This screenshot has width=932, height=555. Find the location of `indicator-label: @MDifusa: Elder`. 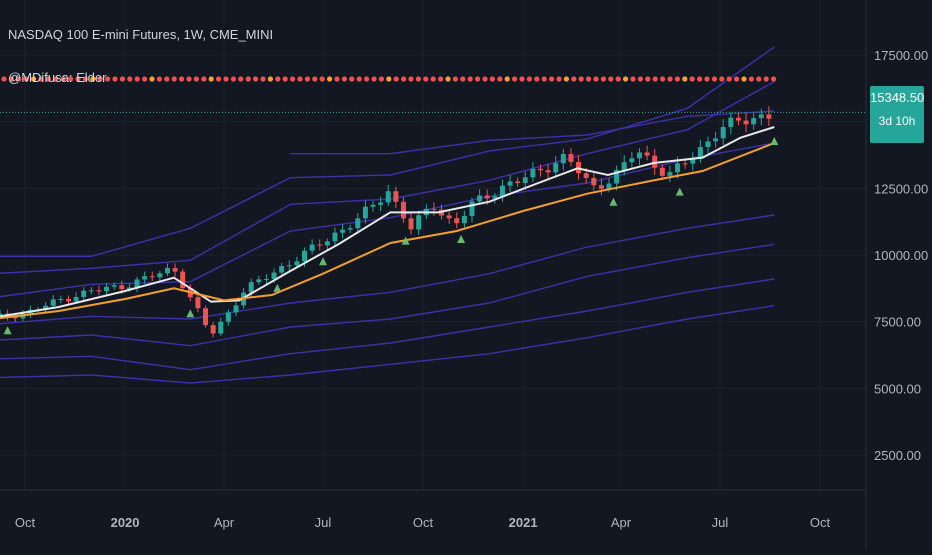

indicator-label: @MDifusa: Elder is located at coordinates (57, 77).